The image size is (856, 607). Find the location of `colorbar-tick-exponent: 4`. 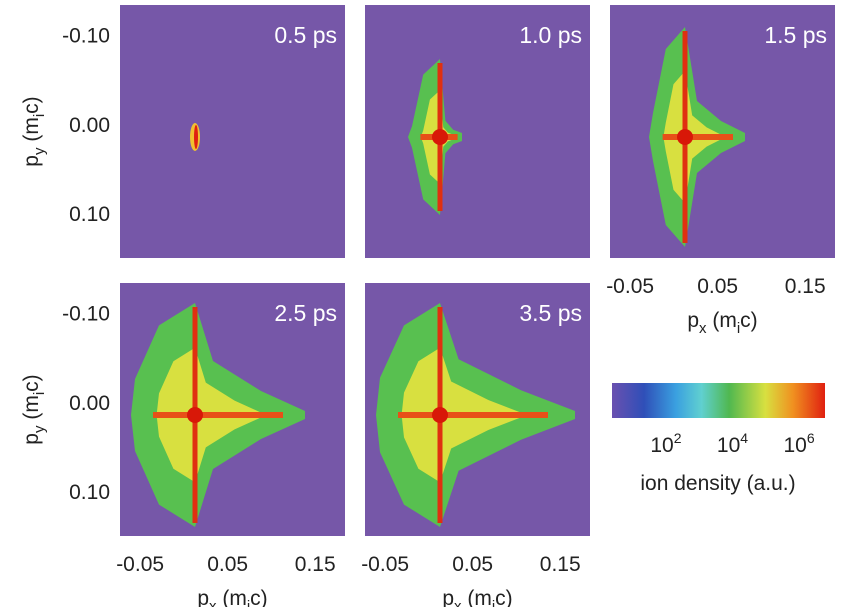

colorbar-tick-exponent: 4 is located at coordinates (744, 438).